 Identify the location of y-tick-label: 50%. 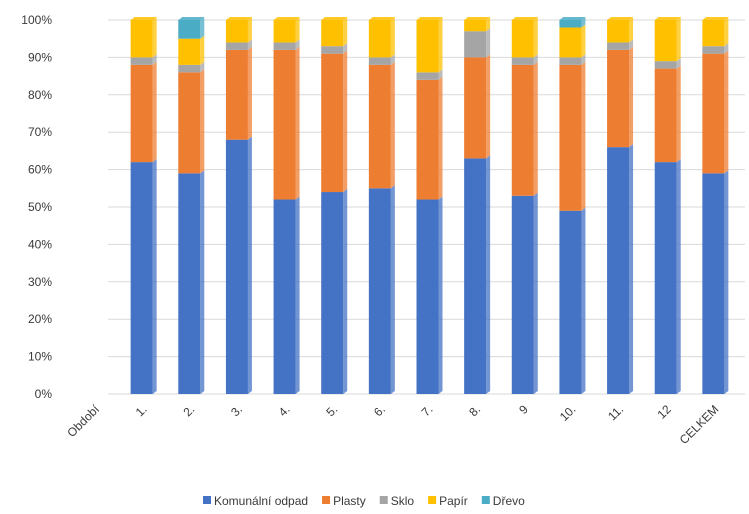
(40, 207).